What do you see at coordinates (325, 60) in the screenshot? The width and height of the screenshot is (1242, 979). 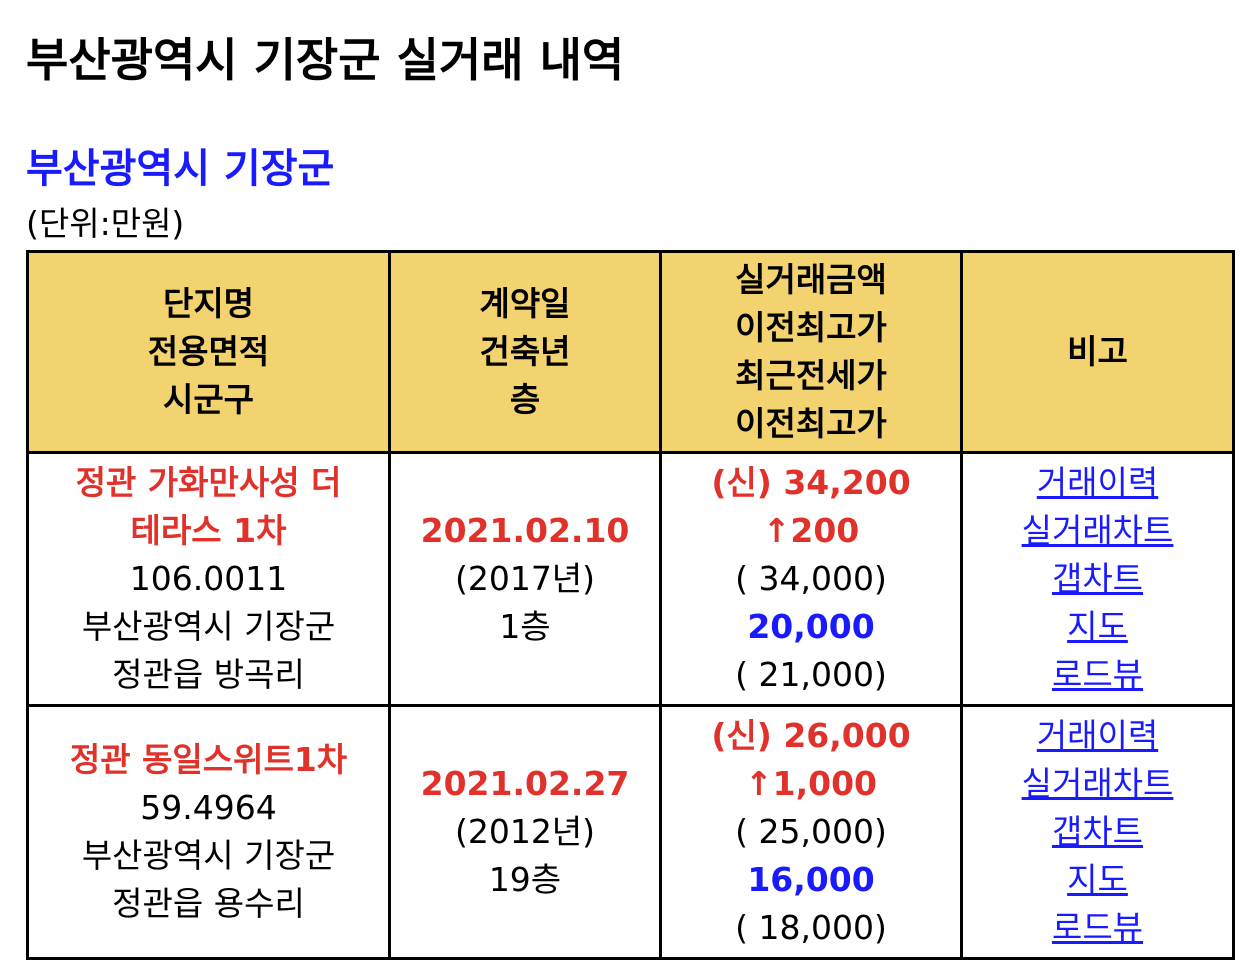 I see `page-title: 부산광역시 기장군 실거래 내역` at bounding box center [325, 60].